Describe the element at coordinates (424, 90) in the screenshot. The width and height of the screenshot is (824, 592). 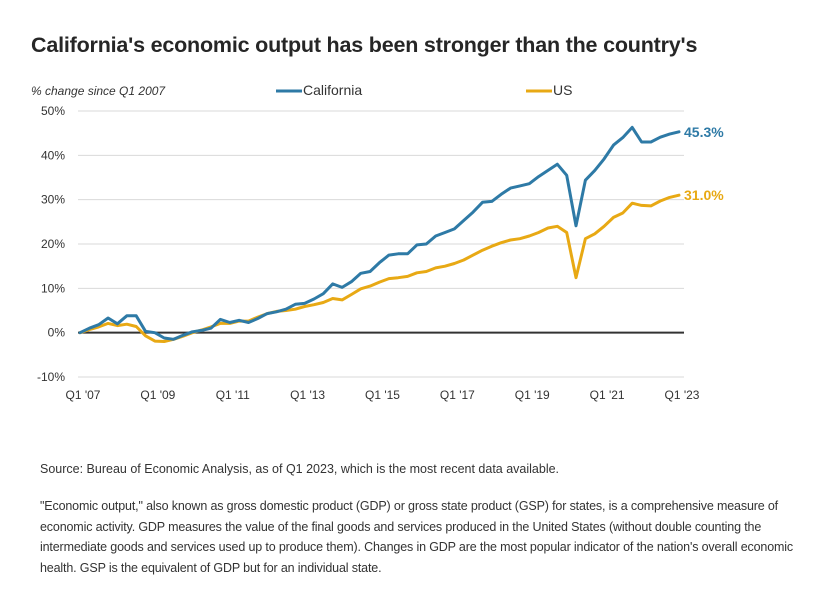
I see `legend: California US` at that location.